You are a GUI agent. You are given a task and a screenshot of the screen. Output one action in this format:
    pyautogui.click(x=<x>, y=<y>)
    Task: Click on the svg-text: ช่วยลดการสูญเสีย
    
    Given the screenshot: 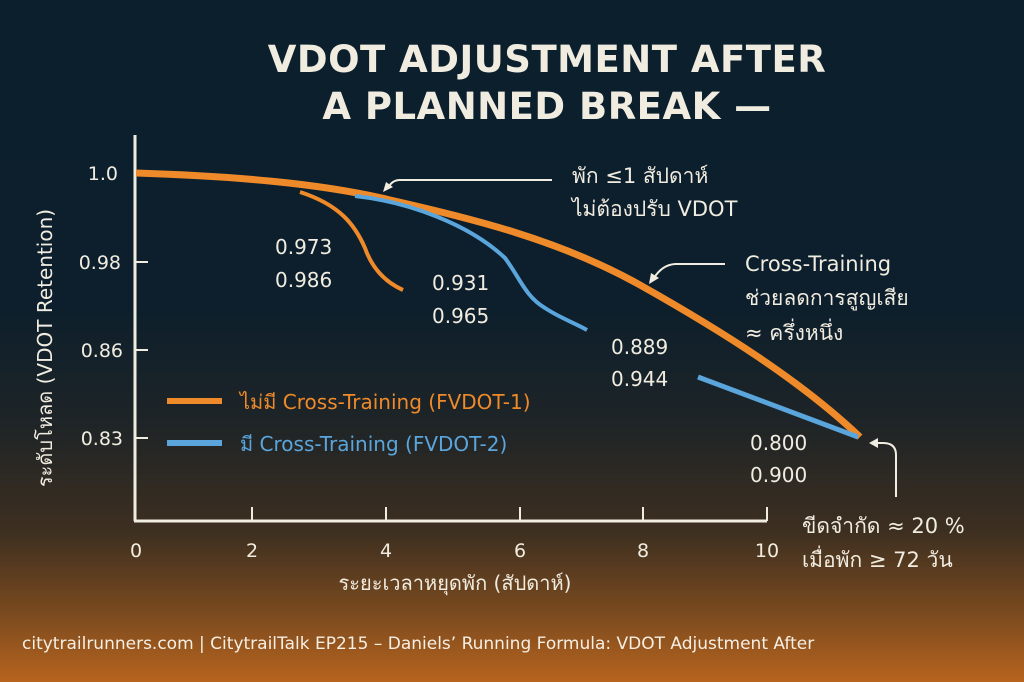 What is the action you would take?
    pyautogui.click(x=827, y=298)
    